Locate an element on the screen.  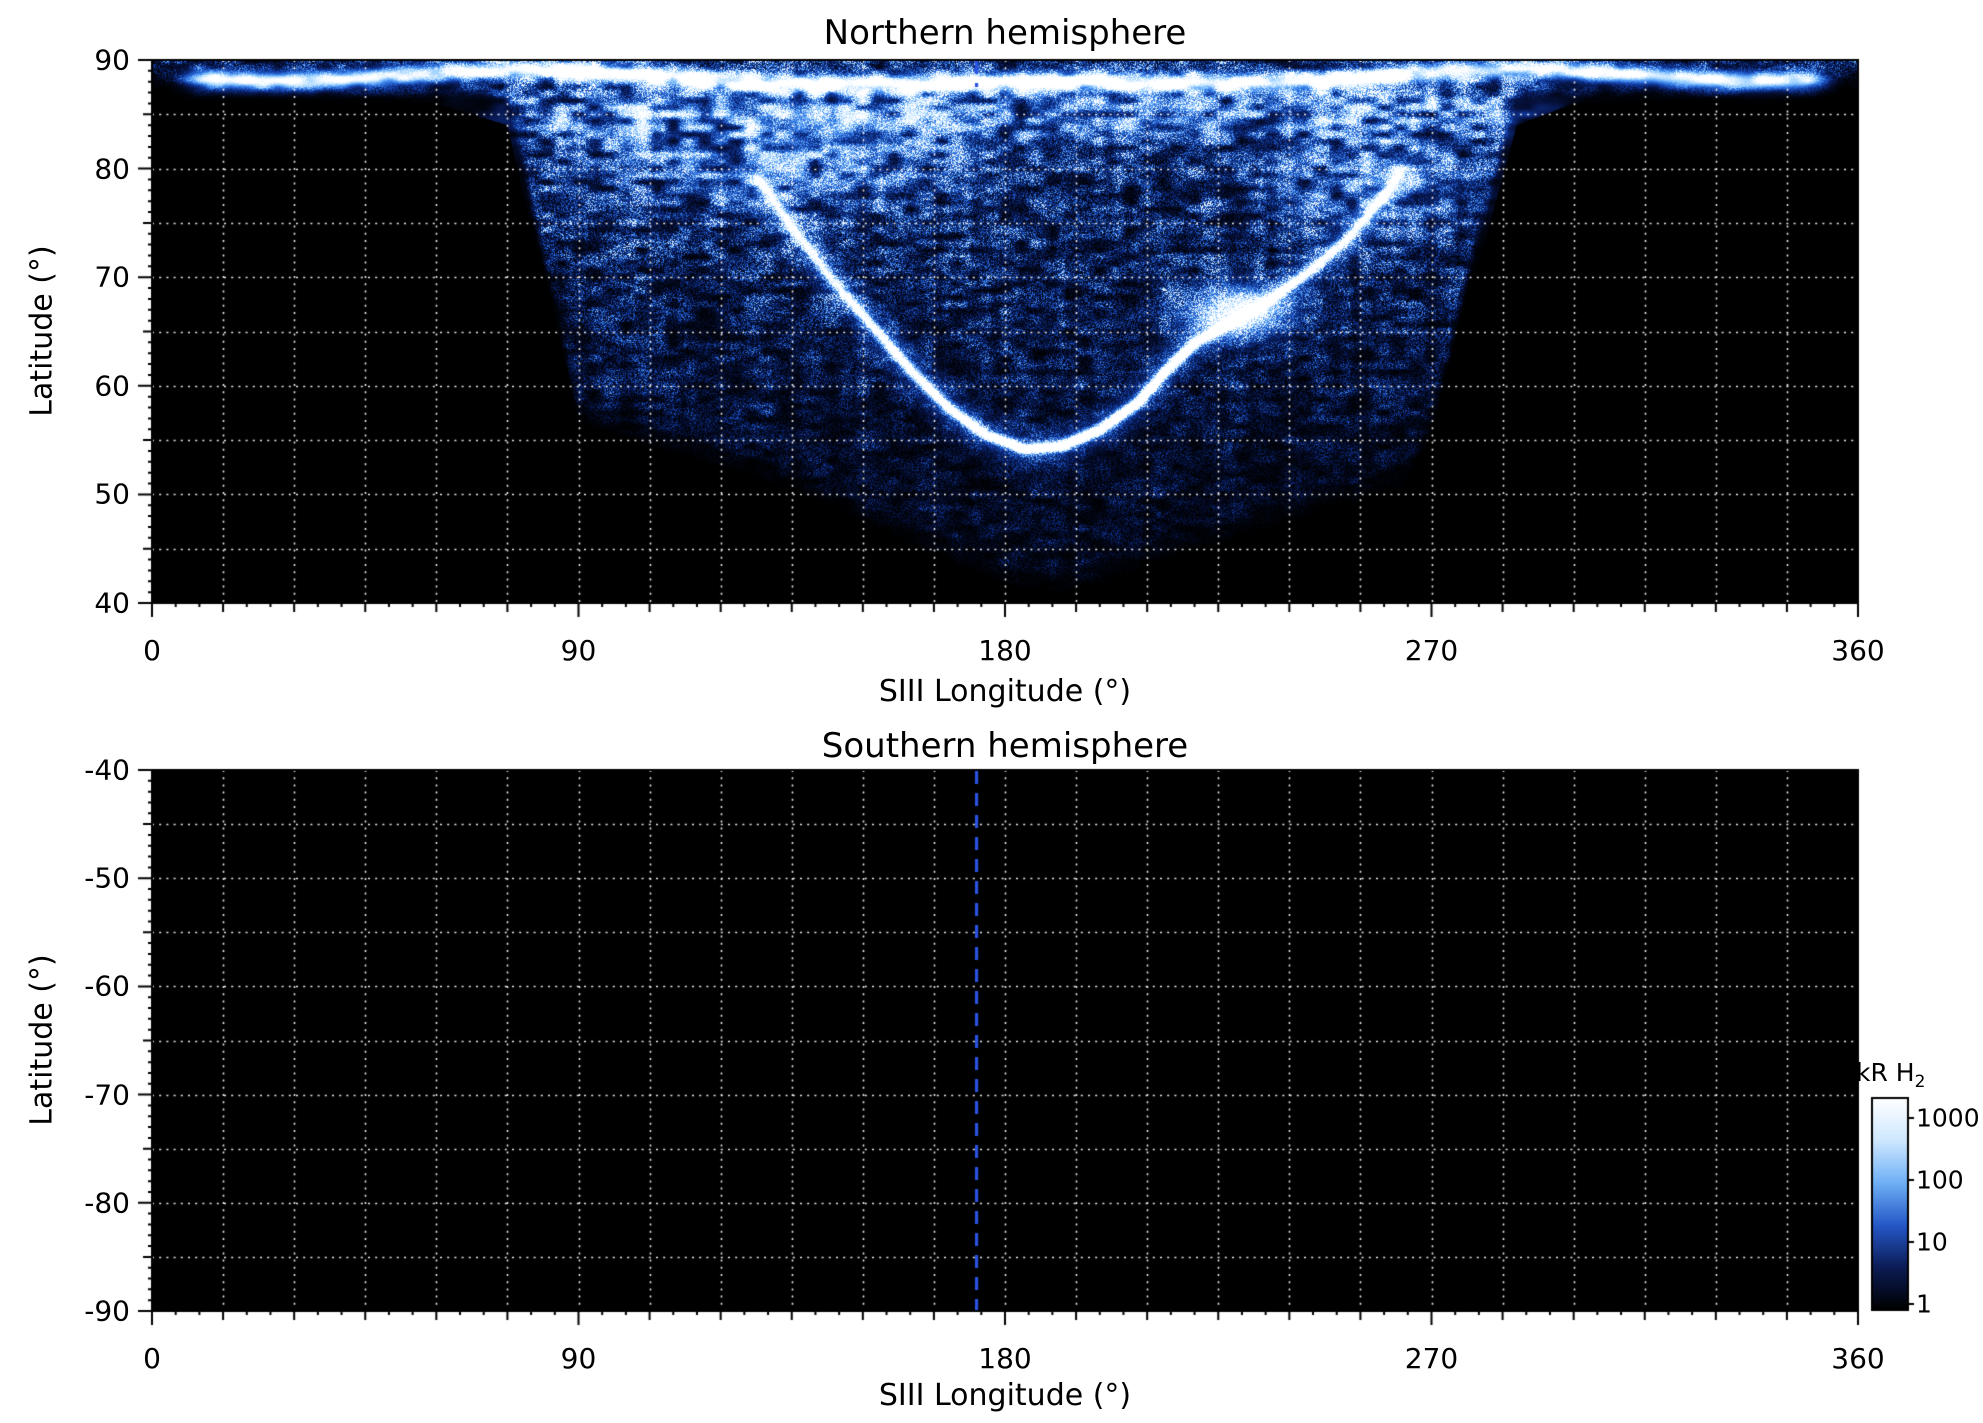
y-tick-label: 90 is located at coordinates (112, 60).